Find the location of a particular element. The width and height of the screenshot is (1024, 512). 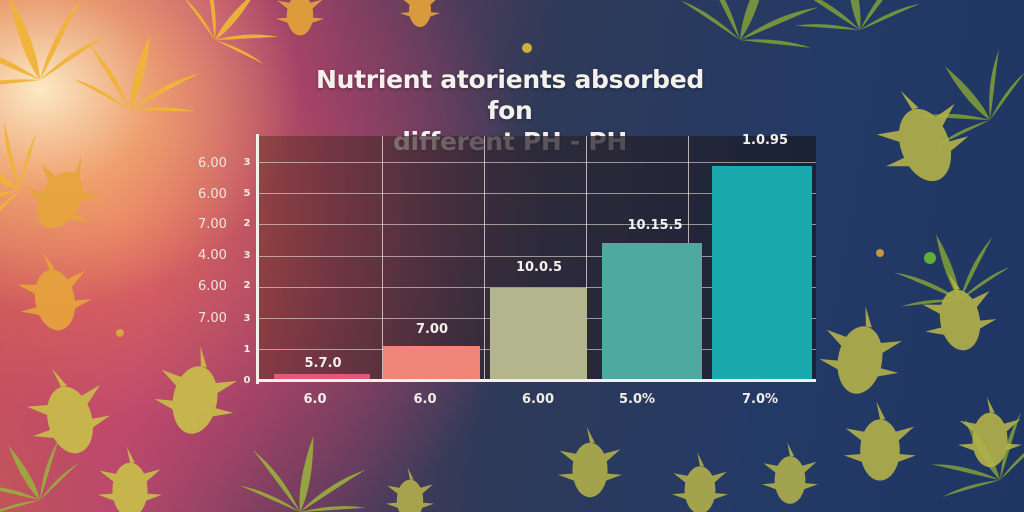

y-outer-label: 4.00 is located at coordinates (212, 255).